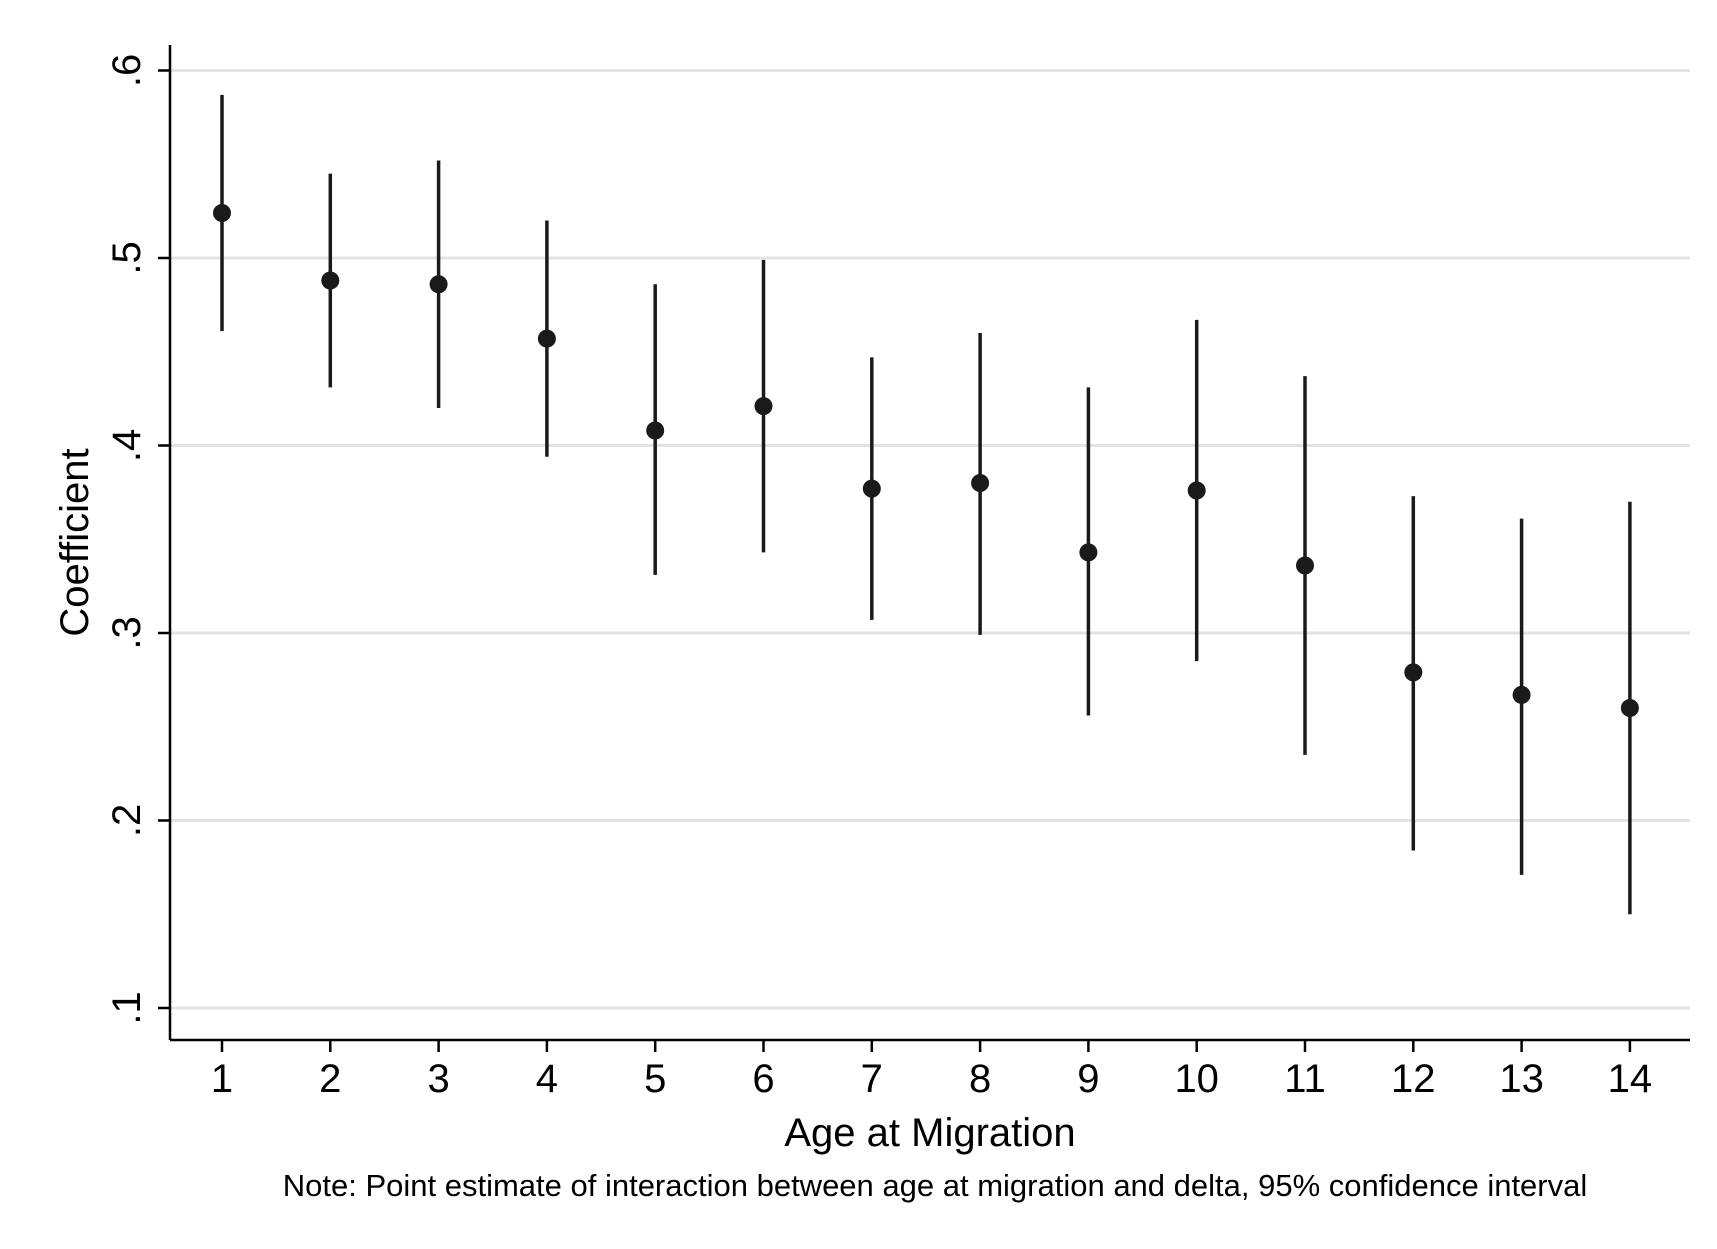 Image resolution: width=1717 pixels, height=1249 pixels. What do you see at coordinates (1413, 1079) in the screenshot?
I see `x-tick-label: 12` at bounding box center [1413, 1079].